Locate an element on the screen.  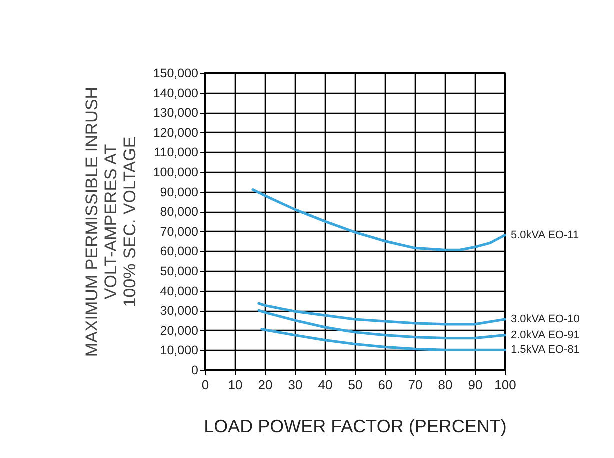
y-tick-label: 130,000 is located at coordinates (176, 113).